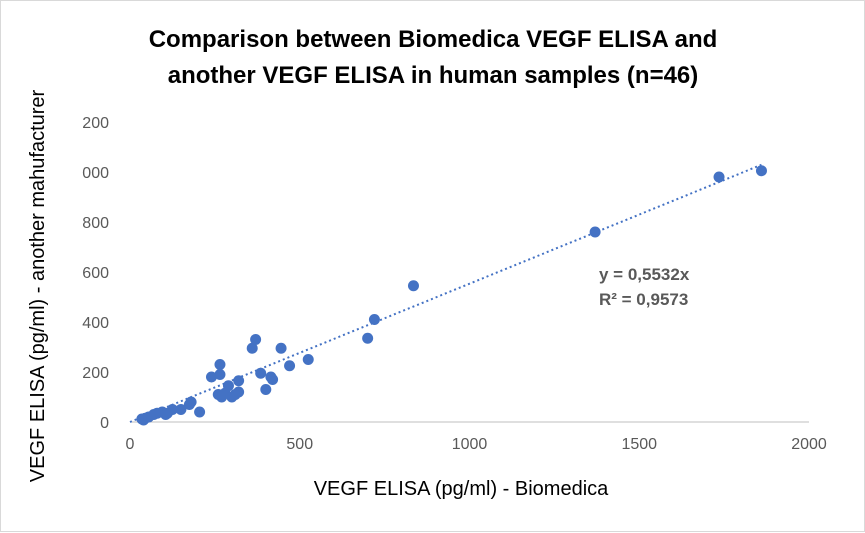 The height and width of the screenshot is (533, 865). Describe the element at coordinates (104, 423) in the screenshot. I see `y-tick-label: 0` at that location.